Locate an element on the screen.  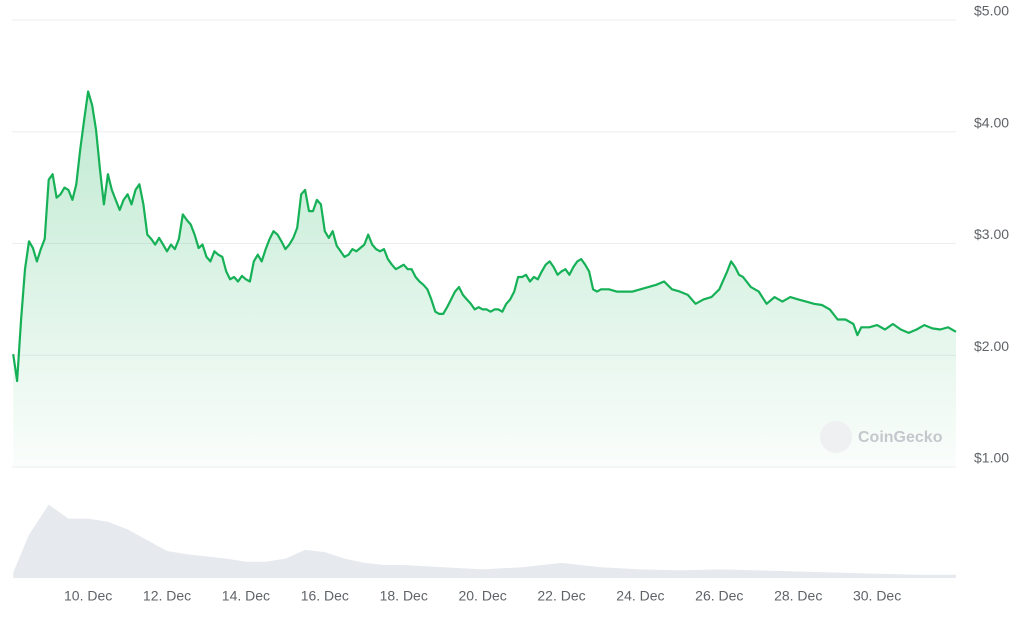
y-tick-label: $2.00 is located at coordinates (991, 346).